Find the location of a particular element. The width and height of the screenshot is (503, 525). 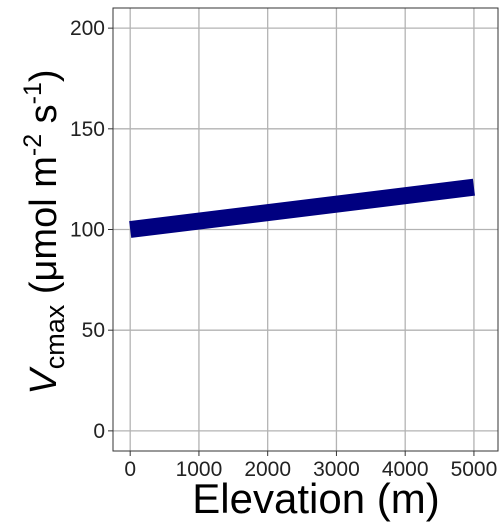

y-axis-title-exp1: -2 is located at coordinates (33, 145).